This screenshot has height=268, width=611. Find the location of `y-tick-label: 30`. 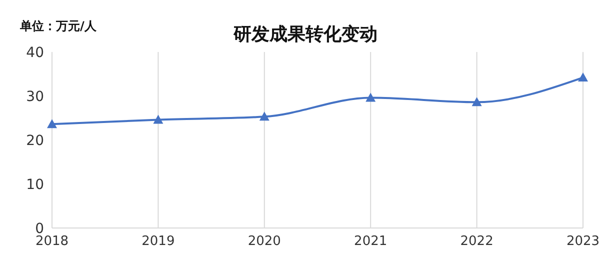

y-tick-label: 30 is located at coordinates (35, 96).